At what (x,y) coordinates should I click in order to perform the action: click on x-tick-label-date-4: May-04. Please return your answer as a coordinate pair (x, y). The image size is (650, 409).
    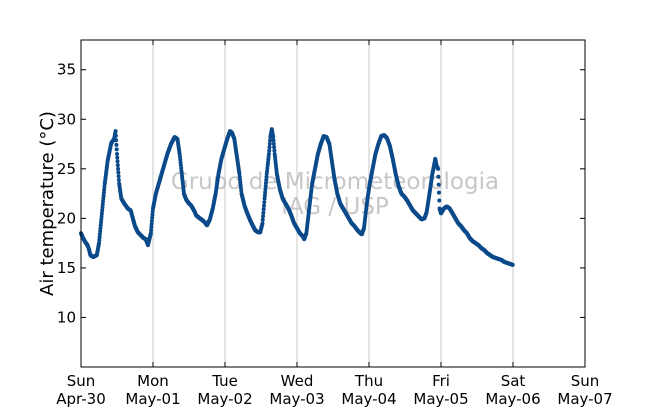
    Looking at the image, I should click on (368, 399).